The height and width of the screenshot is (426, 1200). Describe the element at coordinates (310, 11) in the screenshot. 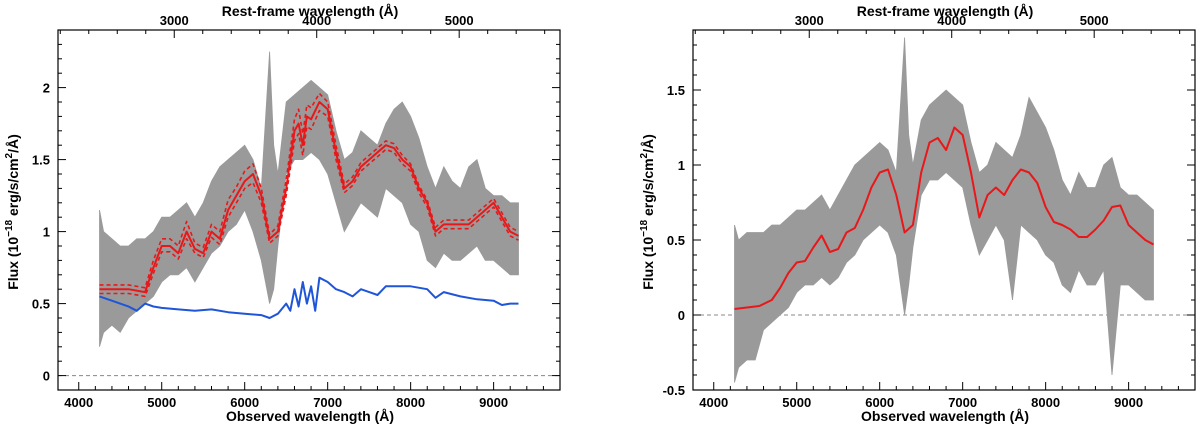

I see `left-top-xaxis-label: Rest-frame wavelength (Å)` at that location.